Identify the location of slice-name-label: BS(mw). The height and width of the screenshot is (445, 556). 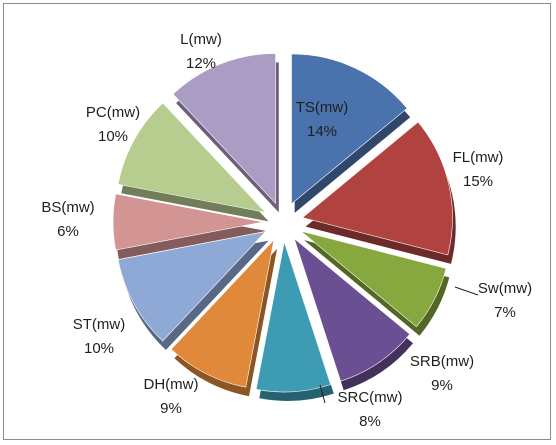
(67, 207).